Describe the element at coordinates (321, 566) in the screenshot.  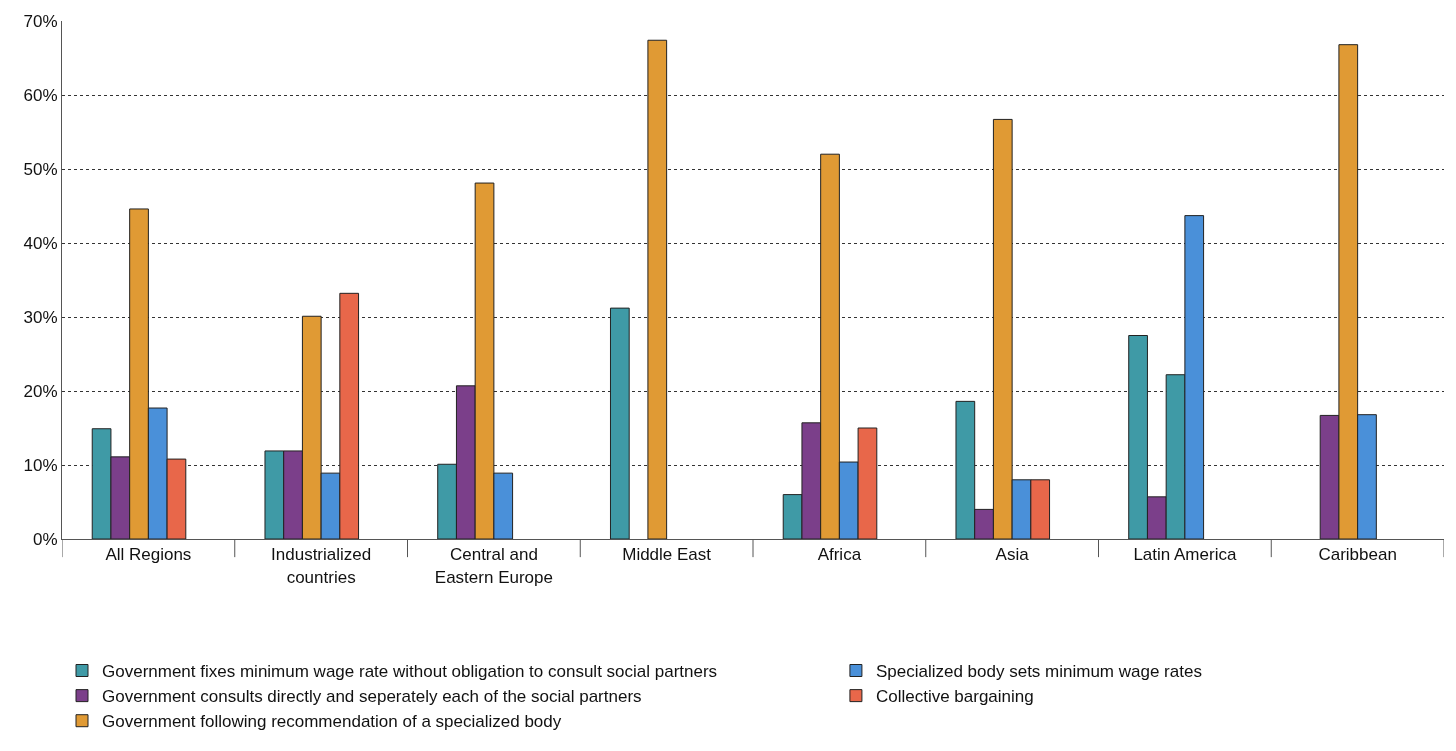
I see `x-tick-label: Industrialized countries` at that location.